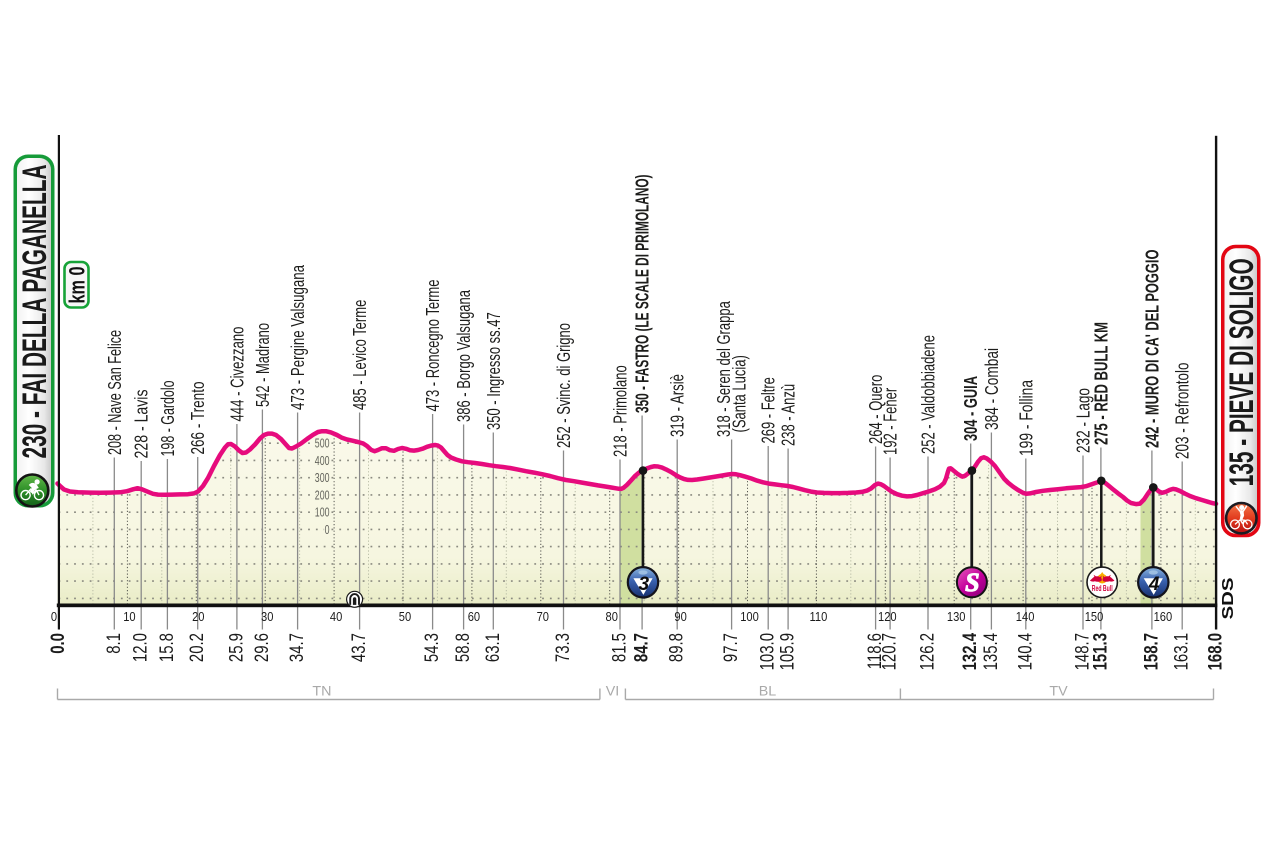 The image size is (1280, 852). I want to click on svg-text: VI, so click(613, 691).